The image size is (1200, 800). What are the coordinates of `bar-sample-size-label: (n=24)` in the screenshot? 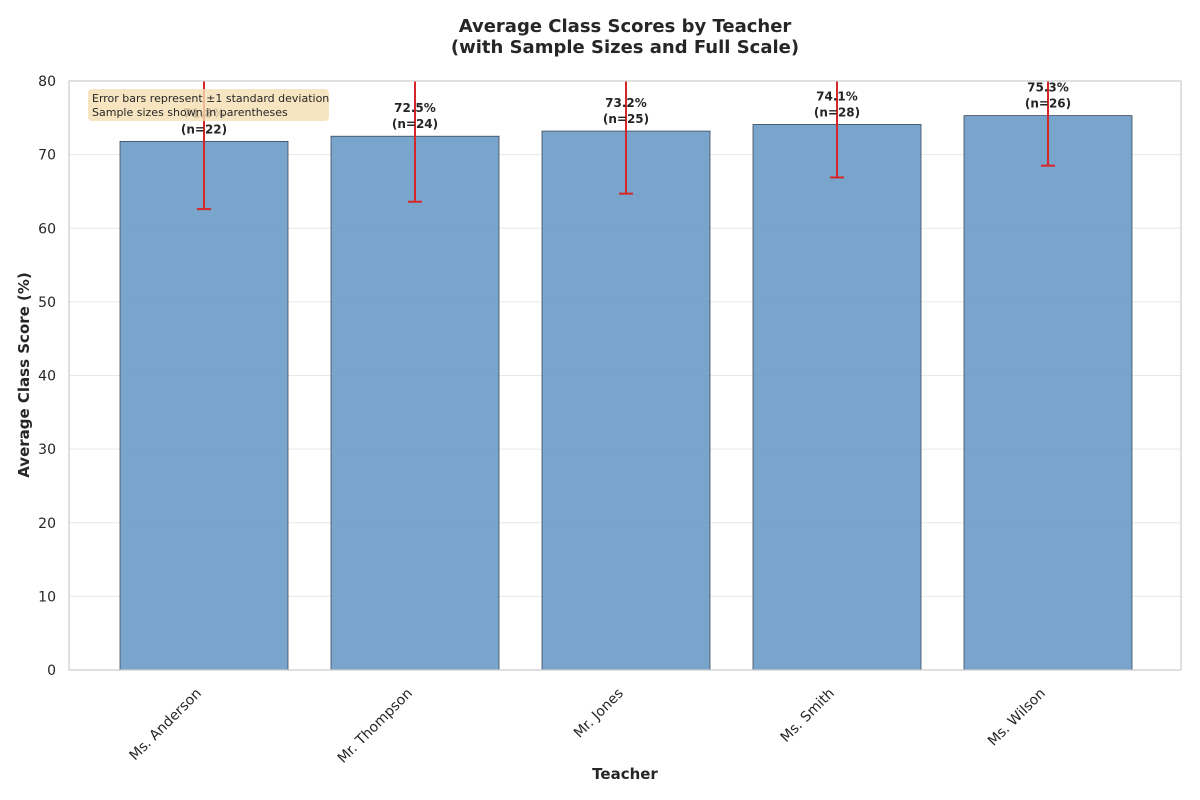 It's located at (415, 124).